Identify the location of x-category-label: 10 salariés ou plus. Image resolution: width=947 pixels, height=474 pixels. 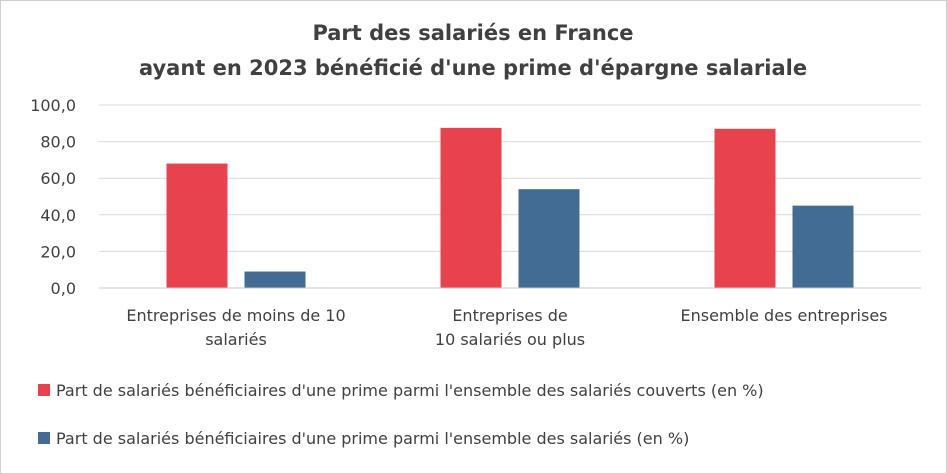
(510, 339).